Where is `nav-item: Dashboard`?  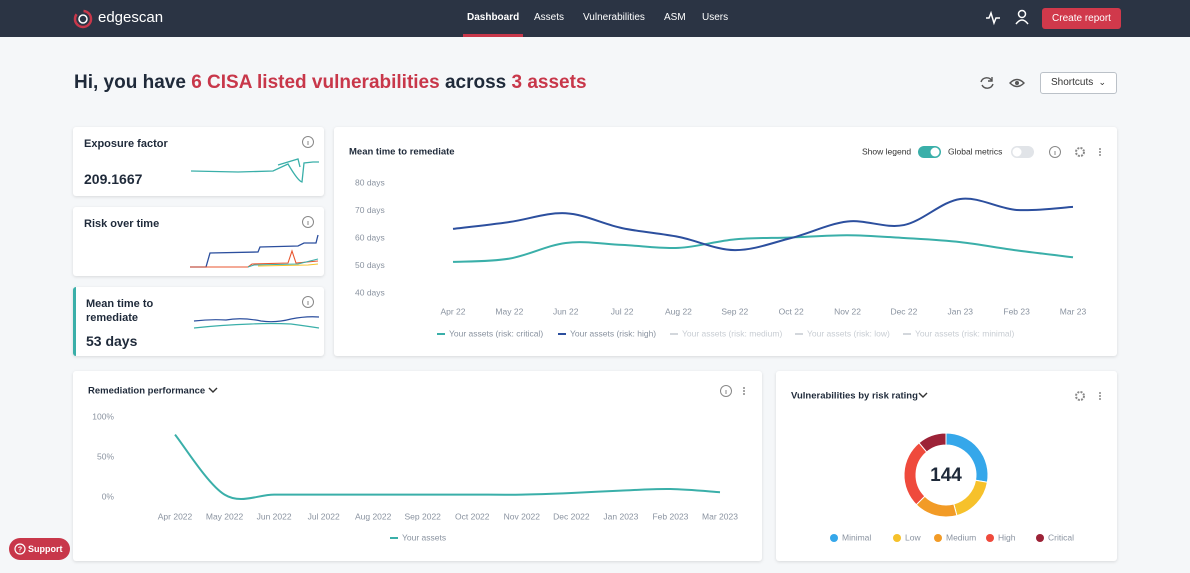
nav-item: Dashboard is located at coordinates (493, 17).